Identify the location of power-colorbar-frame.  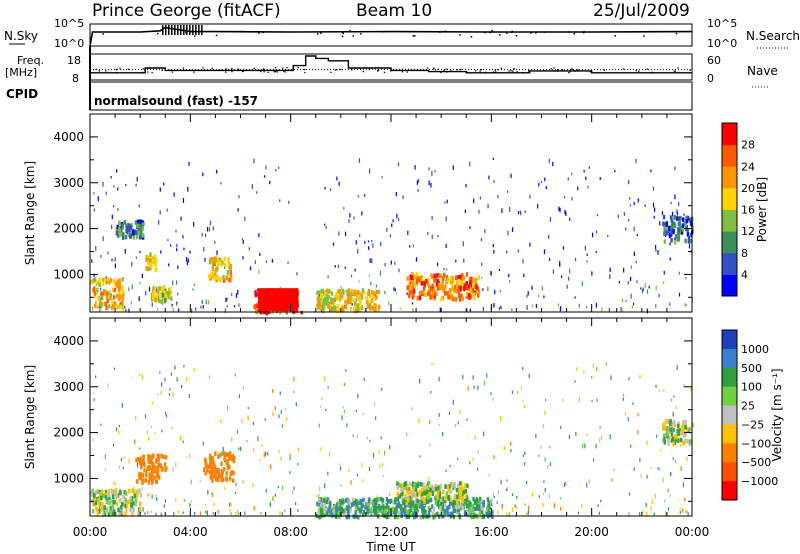
(729, 209).